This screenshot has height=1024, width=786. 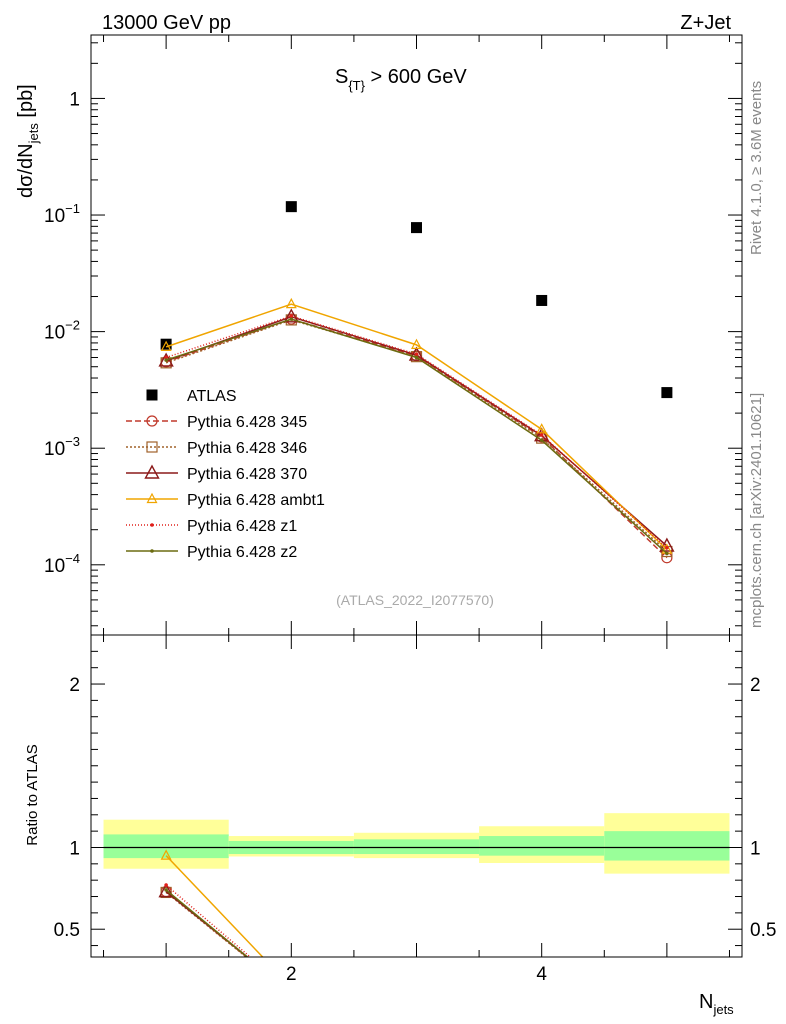 I want to click on main-title: S{T} > 600 GeV, so click(x=401, y=79).